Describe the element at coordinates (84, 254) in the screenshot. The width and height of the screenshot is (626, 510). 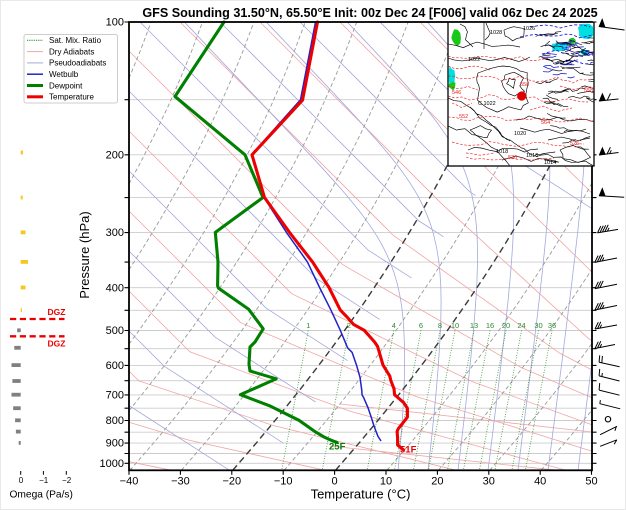
I see `svg-text: Pressure (hPa)` at that location.